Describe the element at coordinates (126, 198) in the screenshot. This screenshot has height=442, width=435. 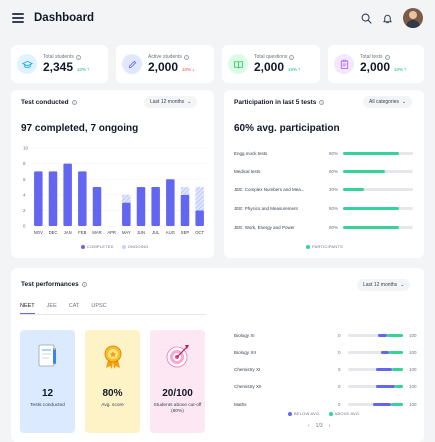
I see `bar-ongoing` at that location.